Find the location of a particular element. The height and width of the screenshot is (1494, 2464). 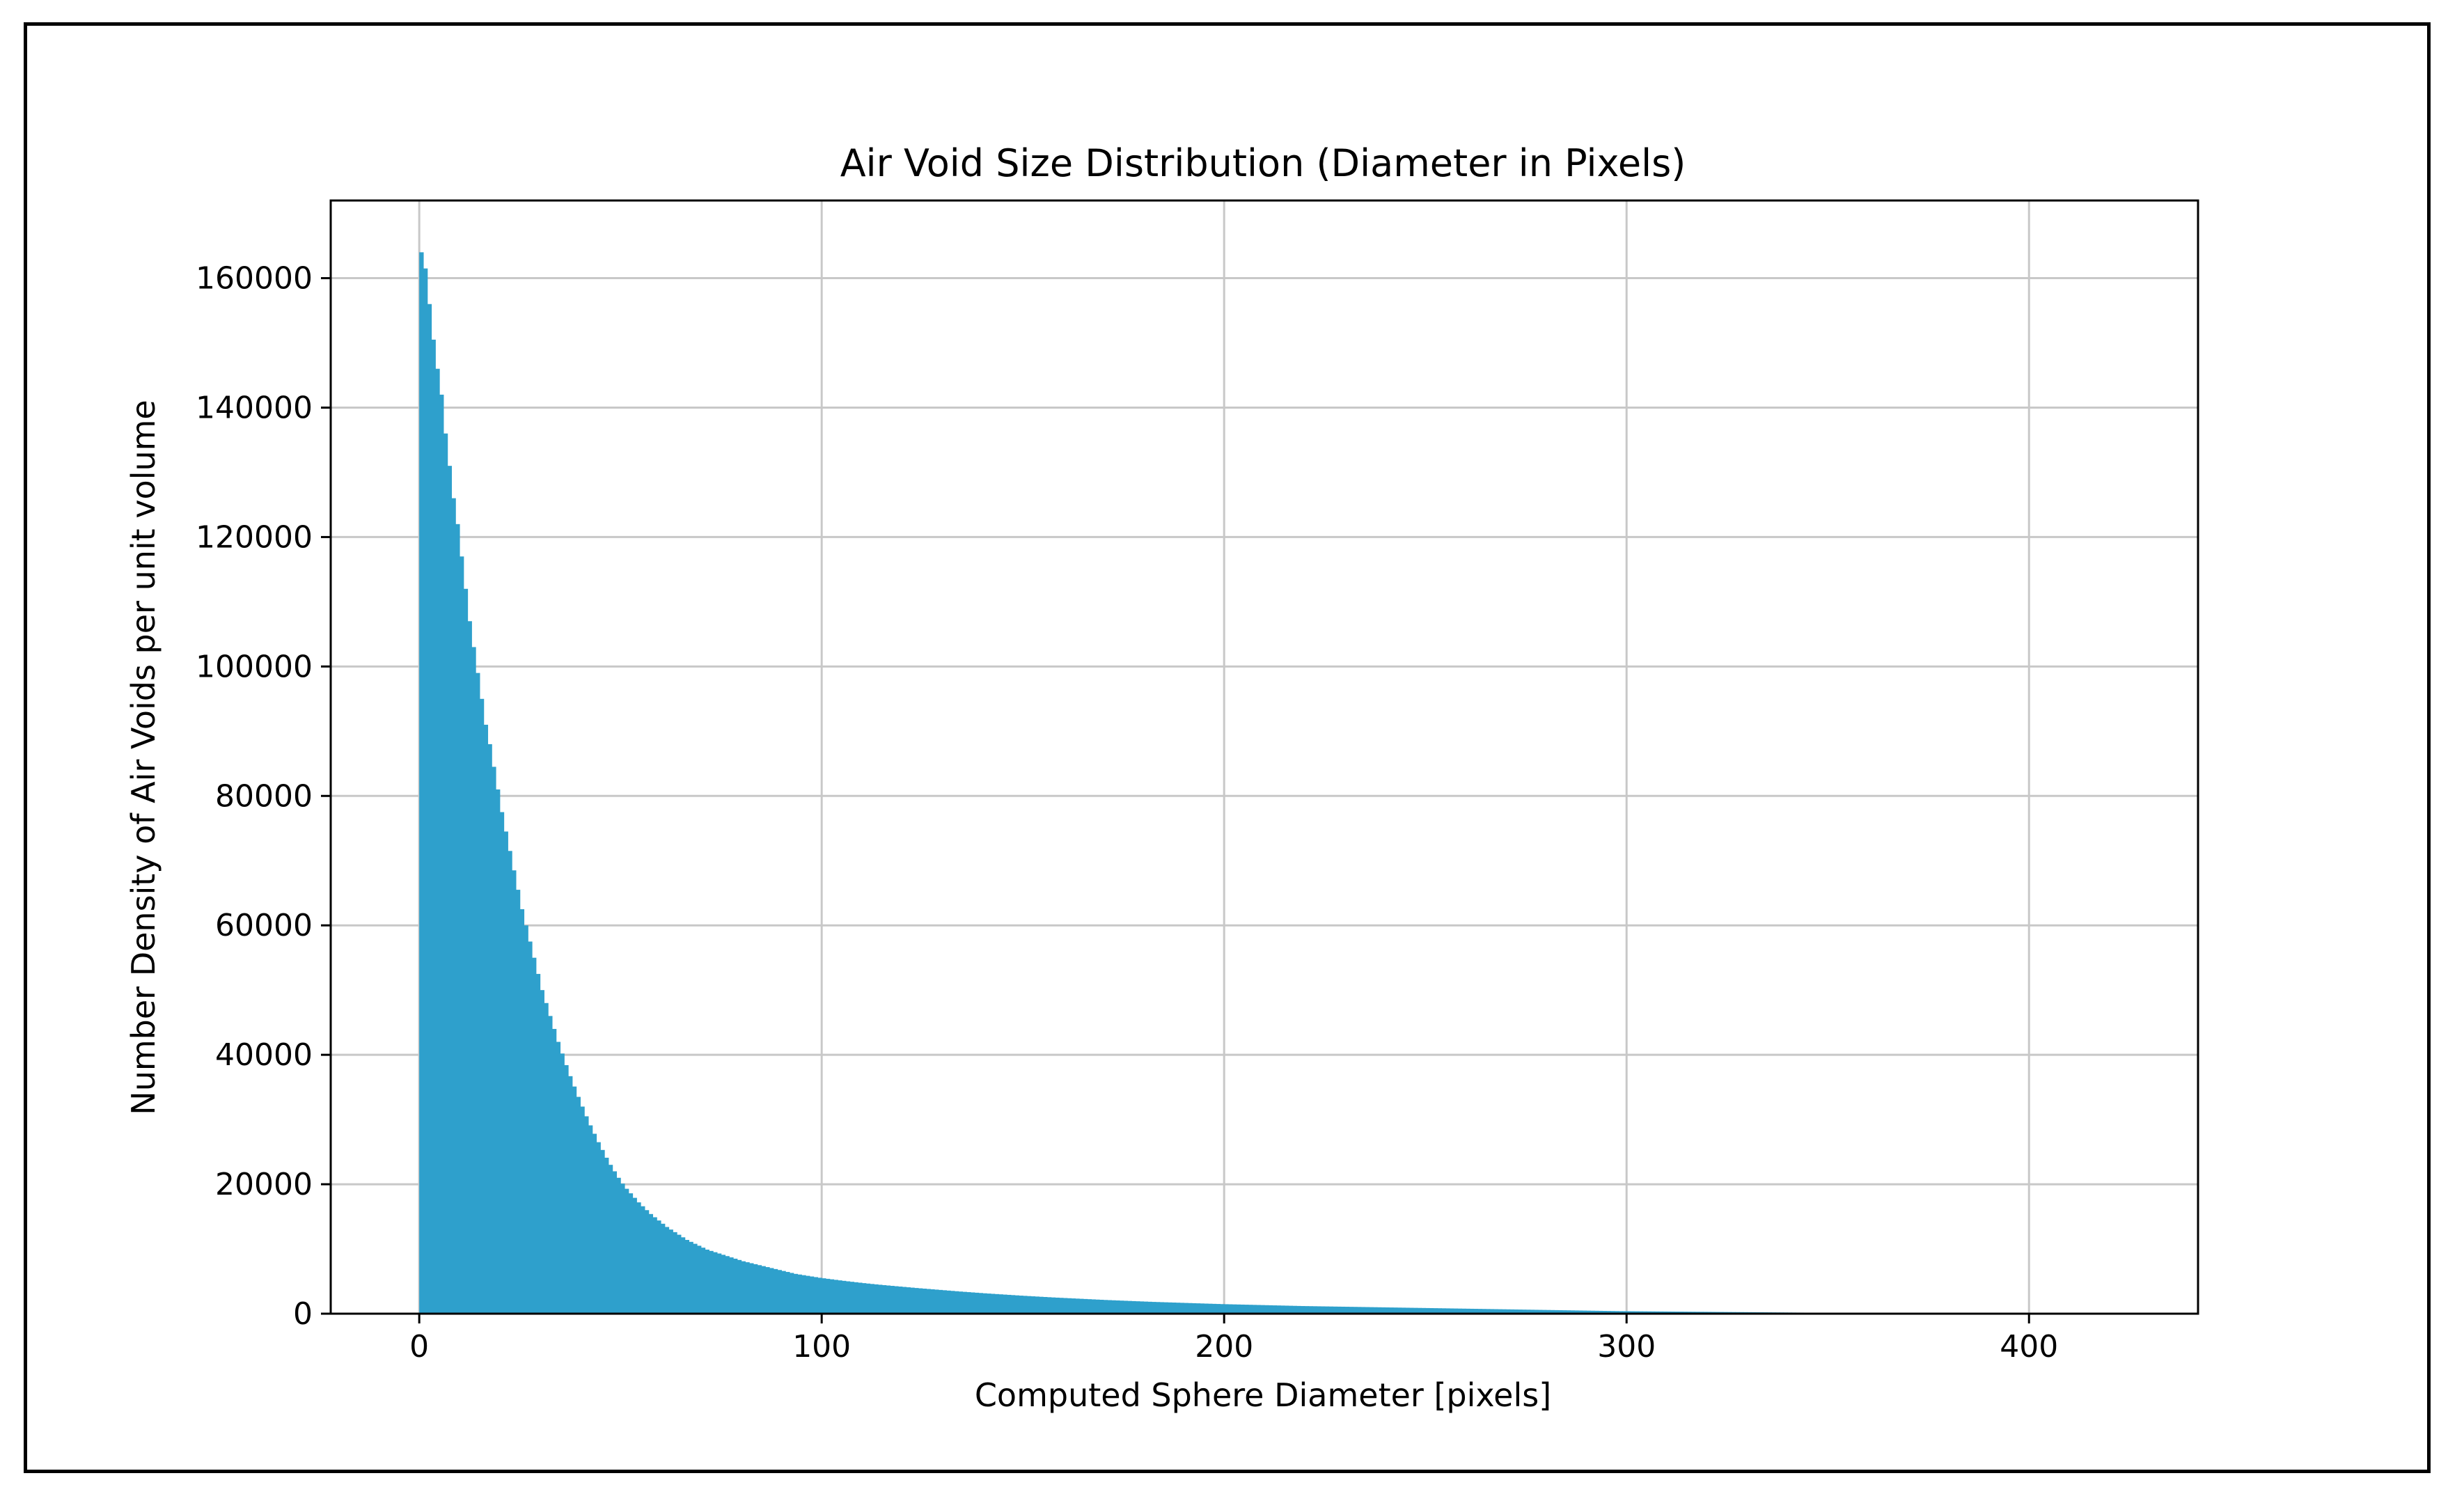

y-tick-label: 140000 is located at coordinates (254, 408).